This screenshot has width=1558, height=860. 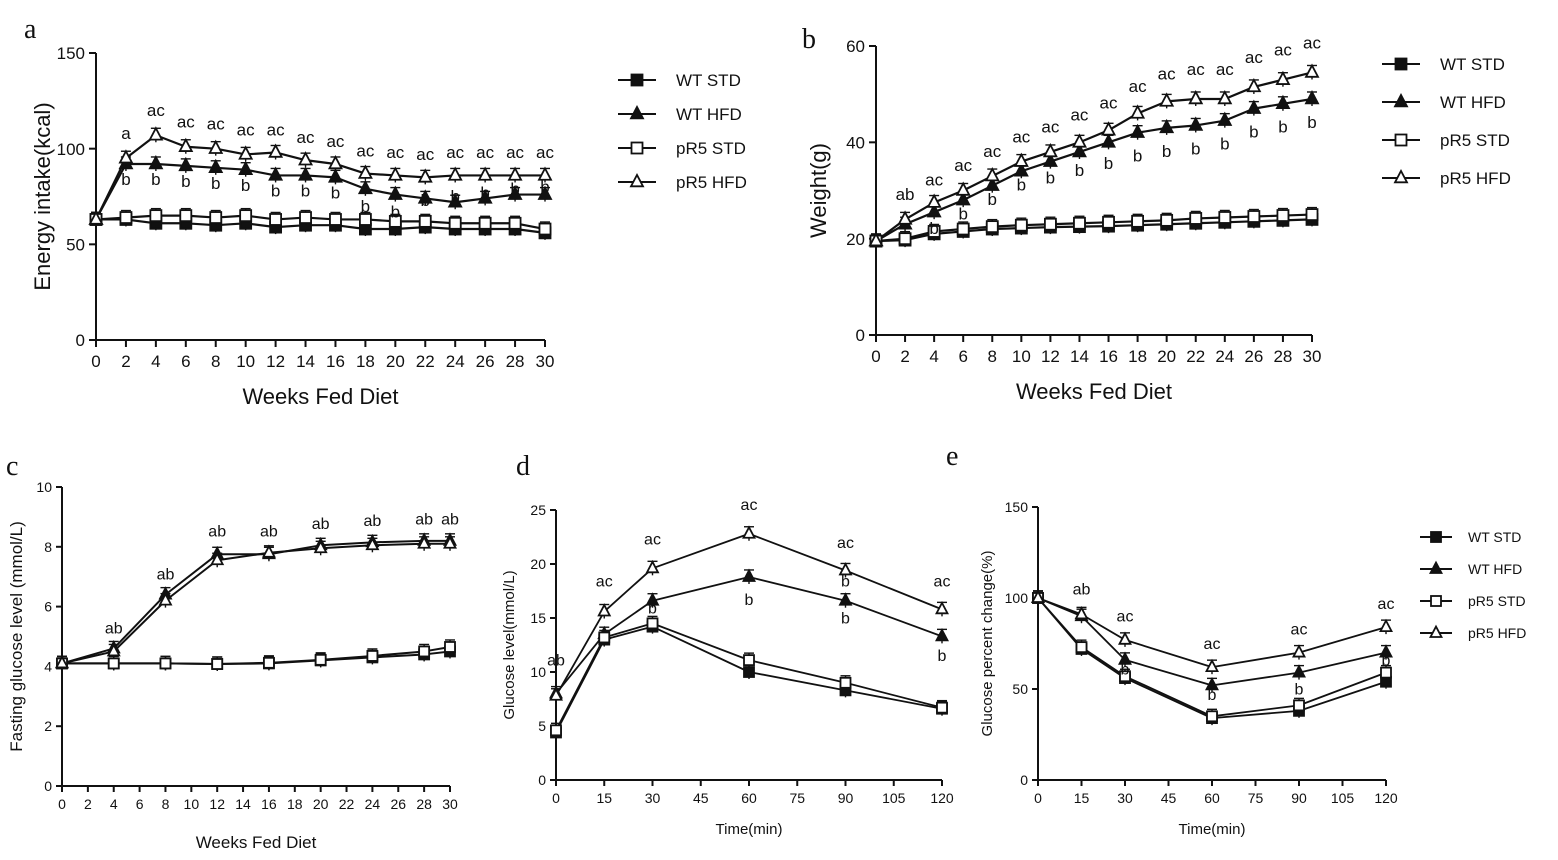 I want to click on x-tick-label: 120, so click(x=1386, y=798).